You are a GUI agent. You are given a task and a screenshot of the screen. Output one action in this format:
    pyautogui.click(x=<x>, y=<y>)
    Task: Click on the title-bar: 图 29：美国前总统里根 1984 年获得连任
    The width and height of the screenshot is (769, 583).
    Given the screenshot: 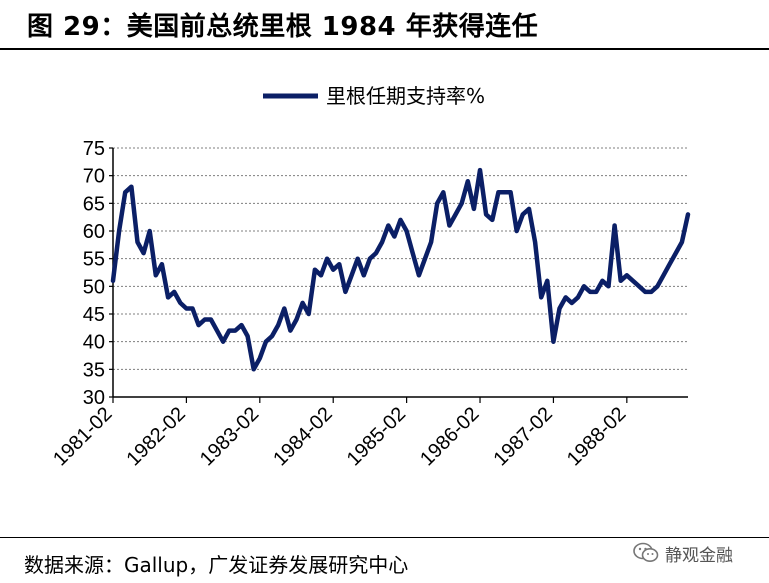 What is the action you would take?
    pyautogui.click(x=384, y=23)
    